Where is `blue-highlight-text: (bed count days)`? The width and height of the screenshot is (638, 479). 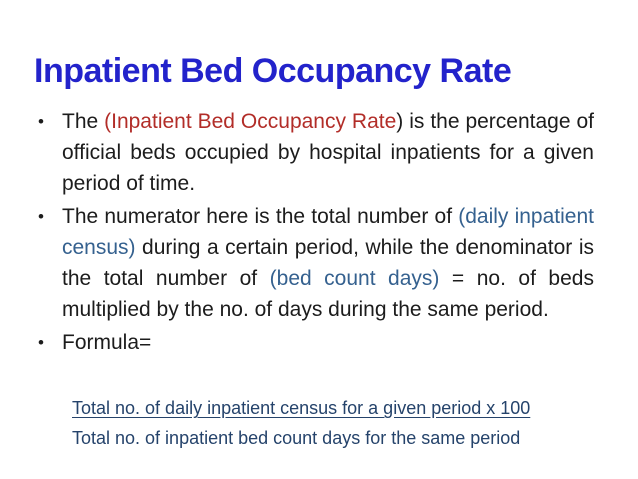
blue-highlight-text: (bed count days) is located at coordinates (354, 278).